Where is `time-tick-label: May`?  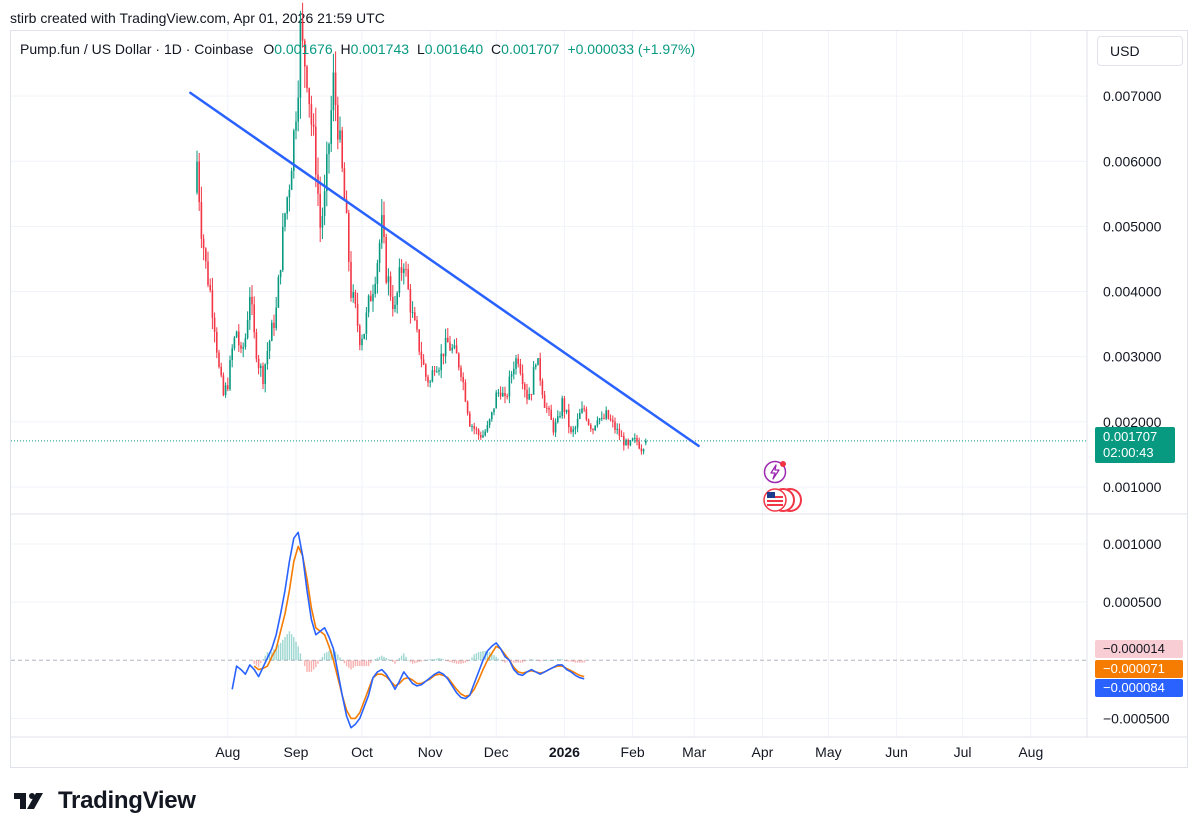 time-tick-label: May is located at coordinates (828, 752).